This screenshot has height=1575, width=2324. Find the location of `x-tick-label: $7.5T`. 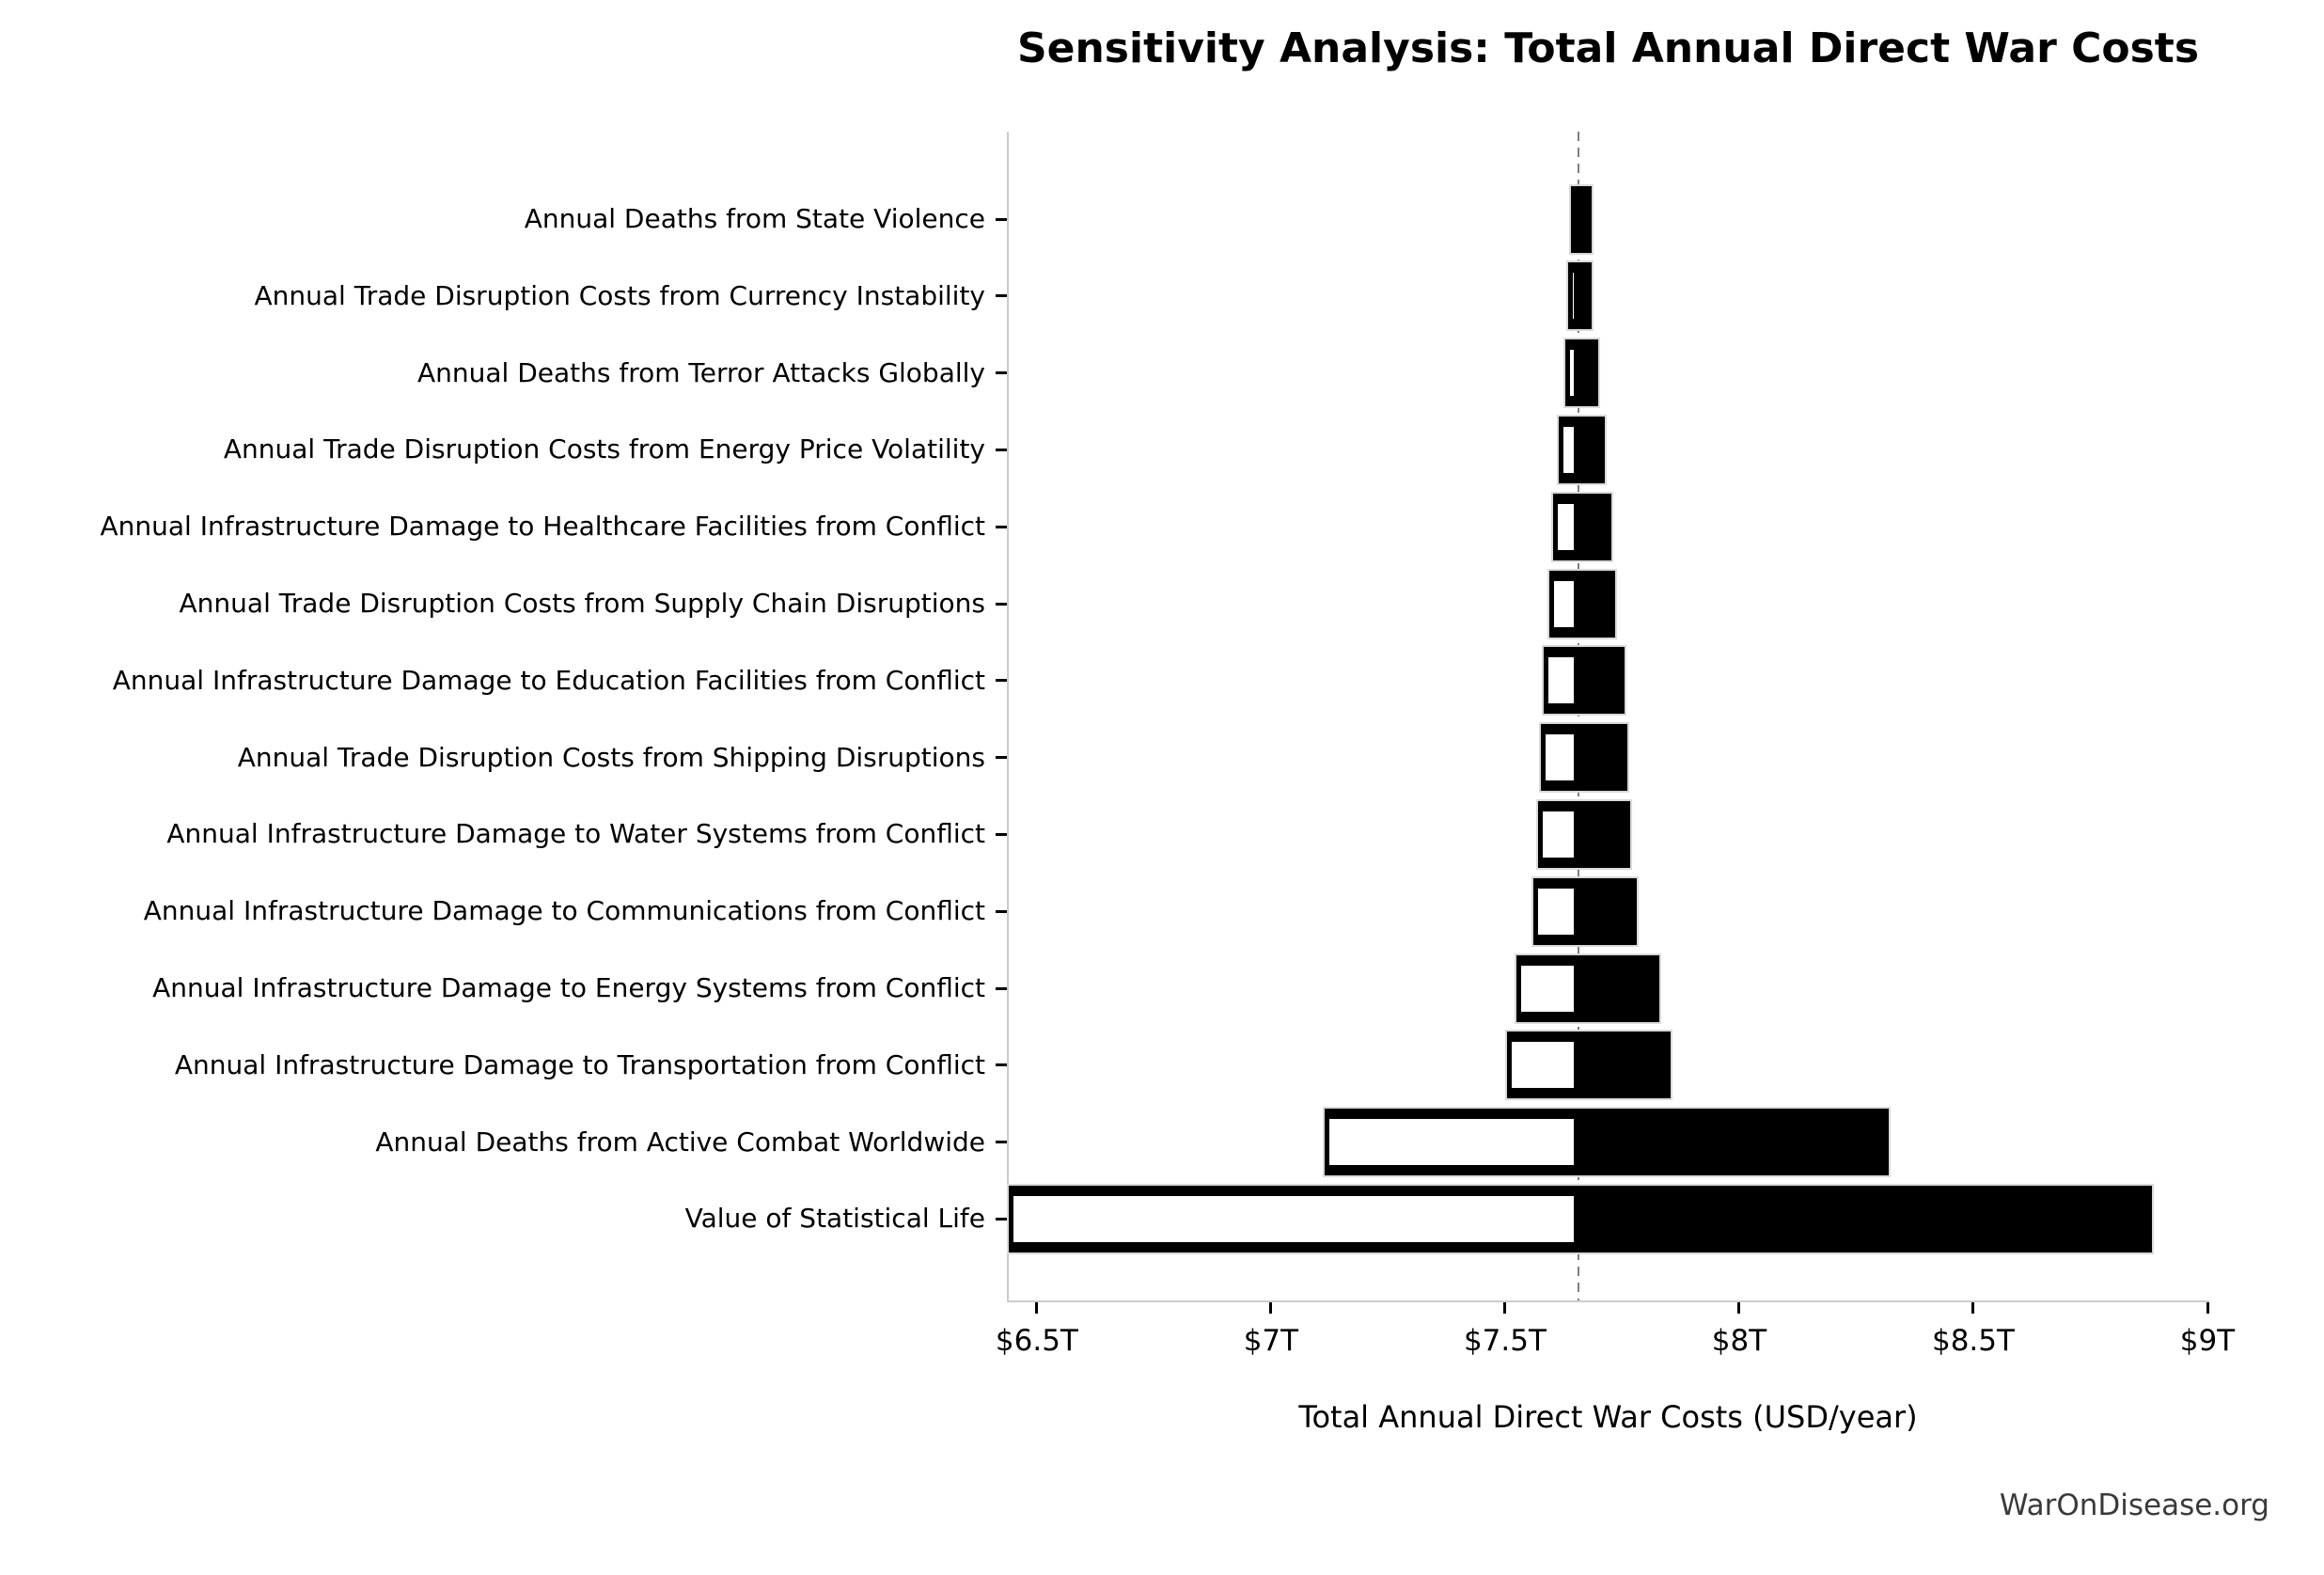

x-tick-label: $7.5T is located at coordinates (1505, 1341).